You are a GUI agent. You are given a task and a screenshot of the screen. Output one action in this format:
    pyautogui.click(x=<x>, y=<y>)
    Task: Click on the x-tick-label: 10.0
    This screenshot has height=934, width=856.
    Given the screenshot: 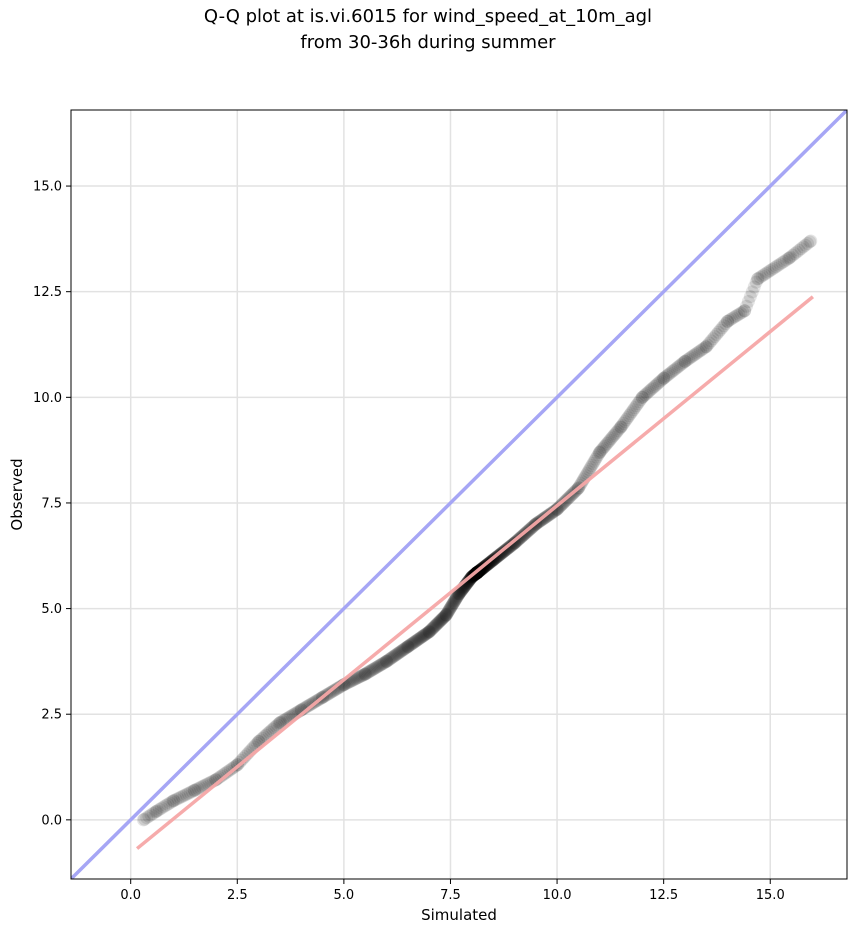 What is the action you would take?
    pyautogui.click(x=557, y=895)
    